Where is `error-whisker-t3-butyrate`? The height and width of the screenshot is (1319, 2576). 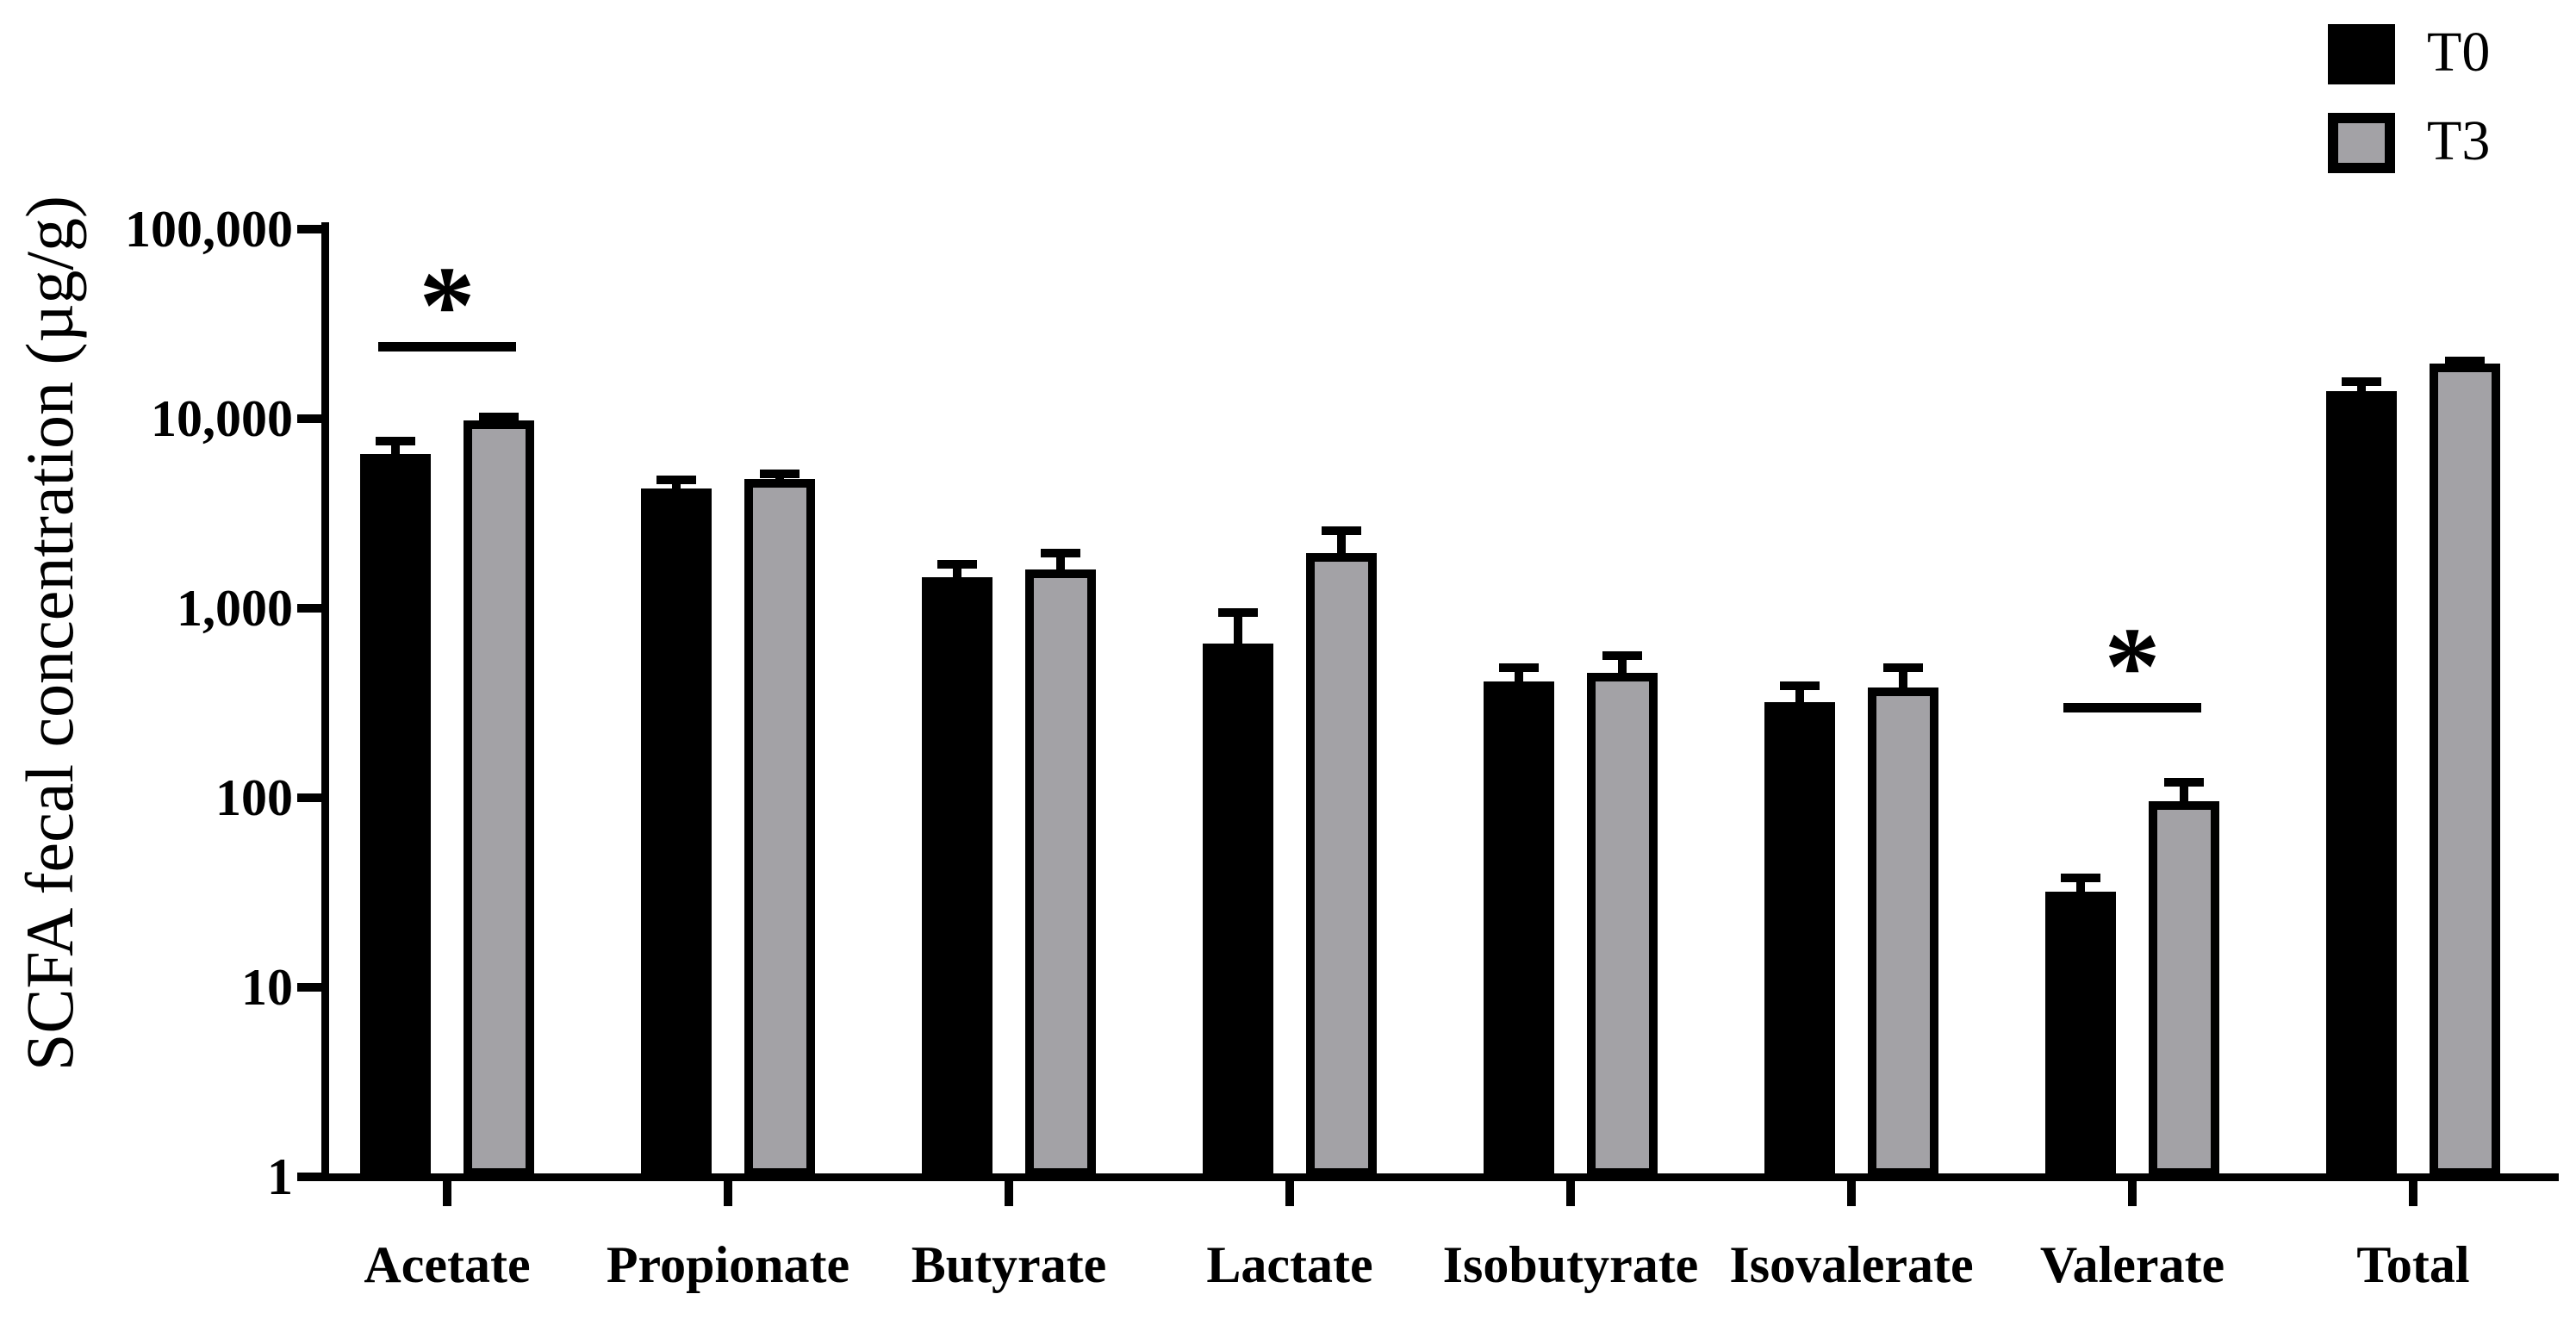 error-whisker-t3-butyrate is located at coordinates (1060, 564).